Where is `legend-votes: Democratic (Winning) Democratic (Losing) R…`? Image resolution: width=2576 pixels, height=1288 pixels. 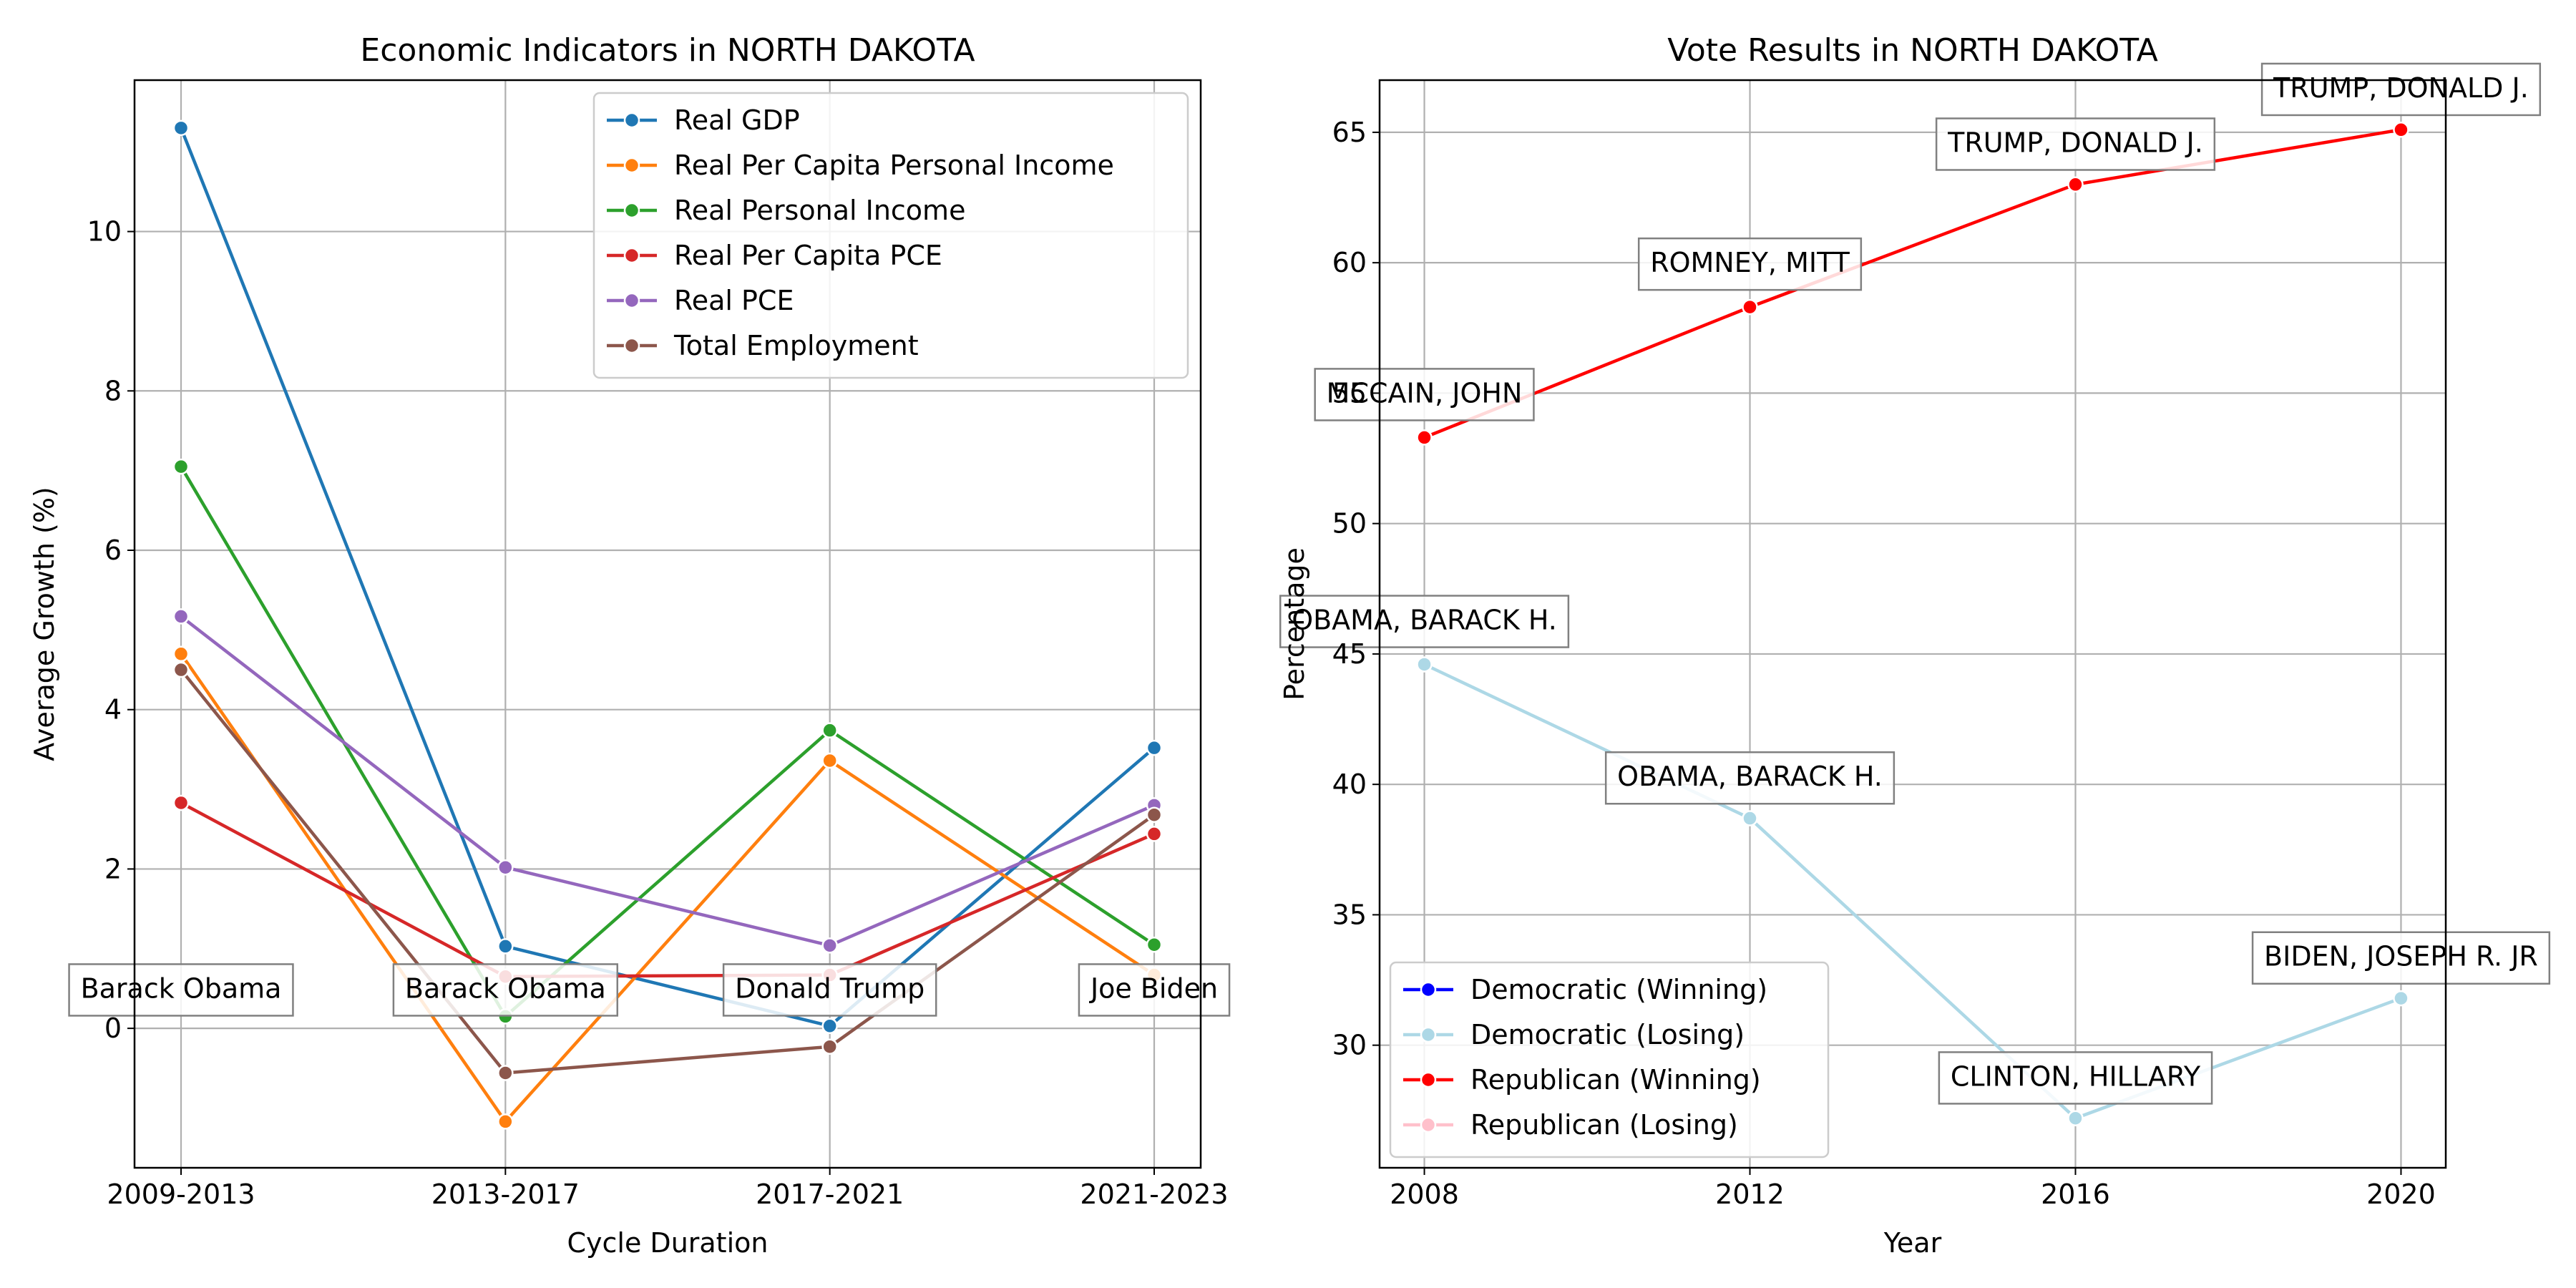
legend-votes: Democratic (Winning) Democratic (Losing) R… is located at coordinates (1609, 1059).